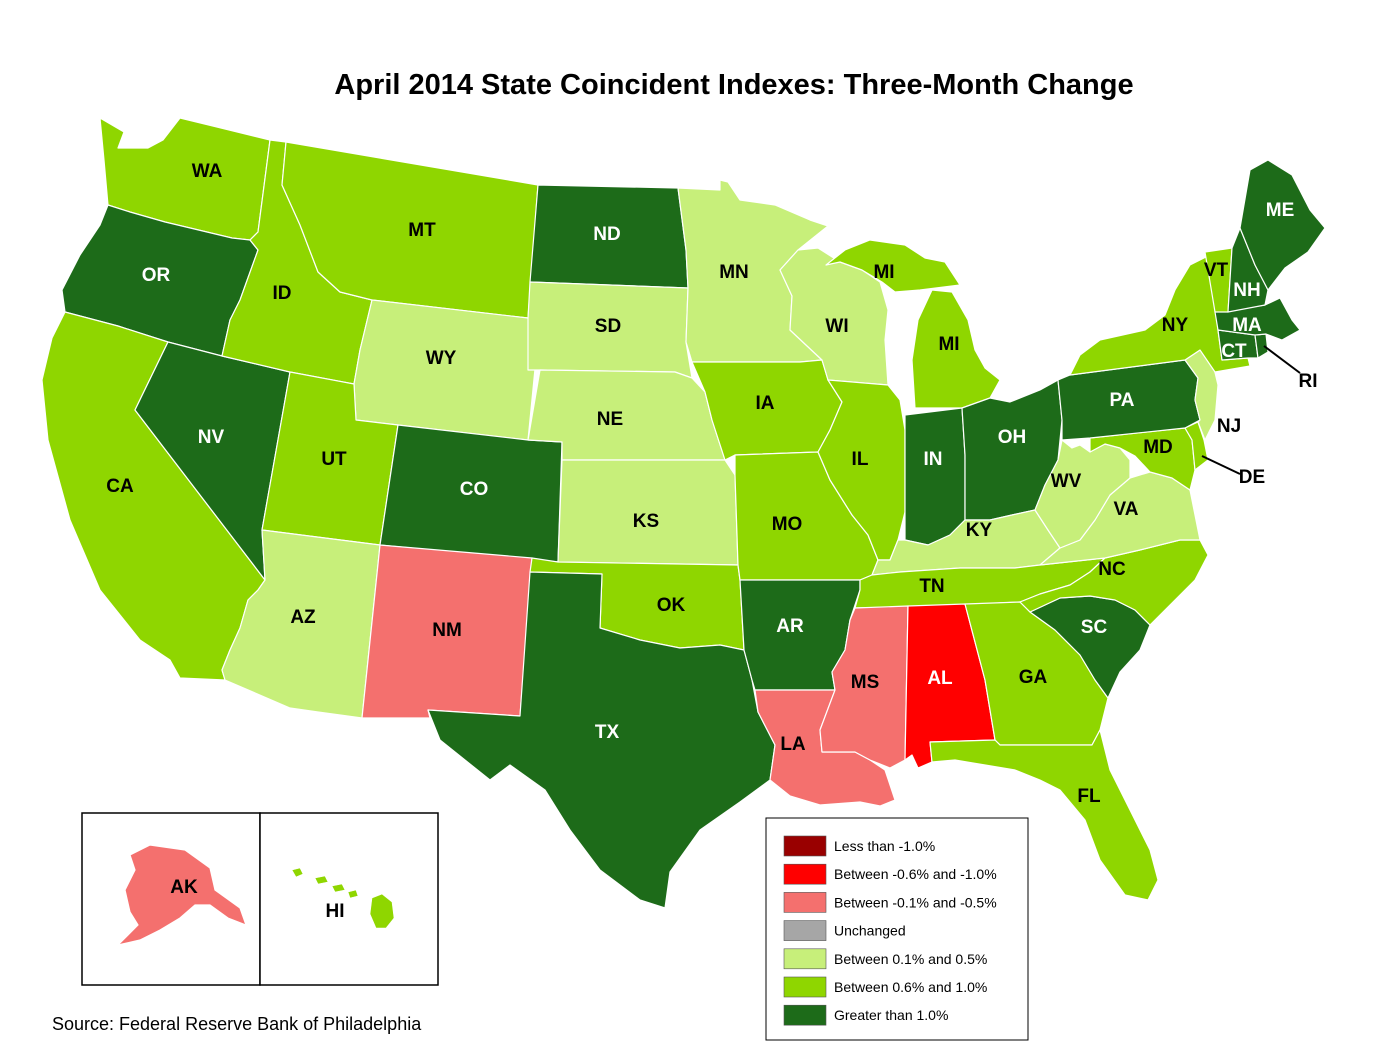 This screenshot has width=1375, height=1062. Describe the element at coordinates (447, 370) in the screenshot. I see `state-WY` at that location.